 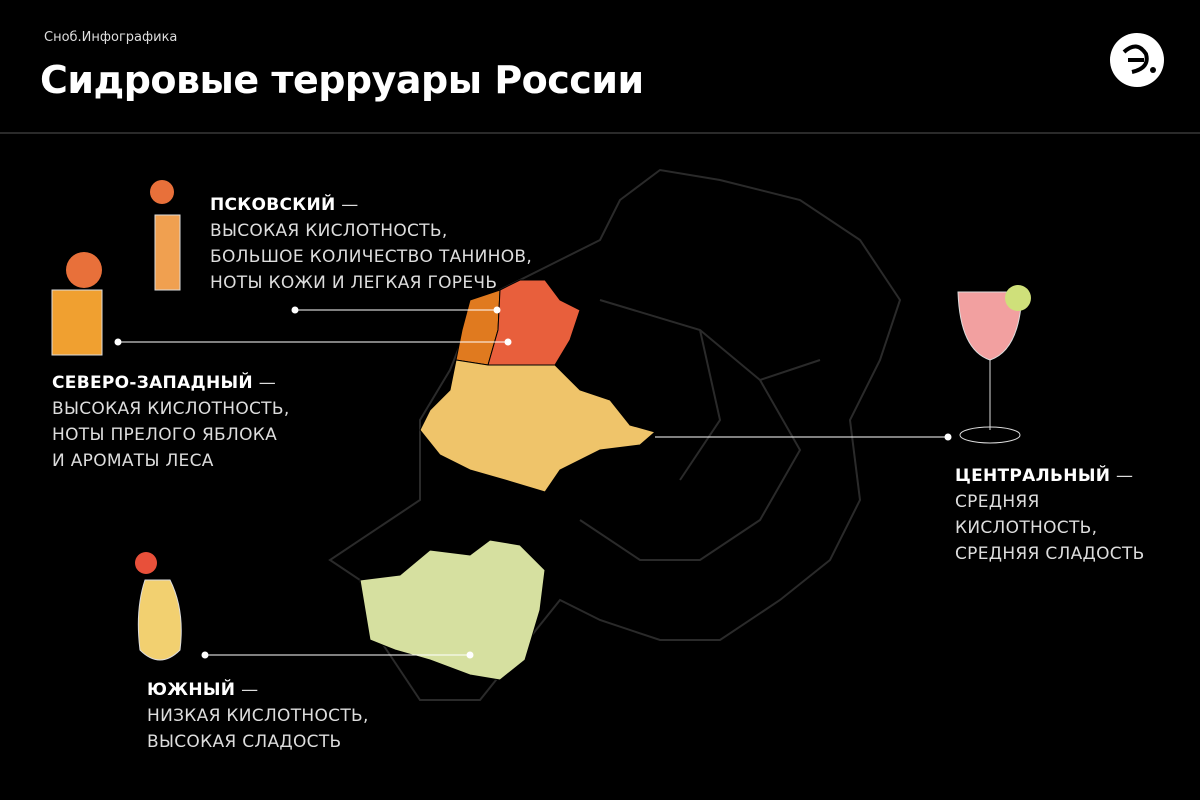 I want to click on region-line: НОТЫ ПРЕЛОГО ЯБЛОКА, so click(x=165, y=435).